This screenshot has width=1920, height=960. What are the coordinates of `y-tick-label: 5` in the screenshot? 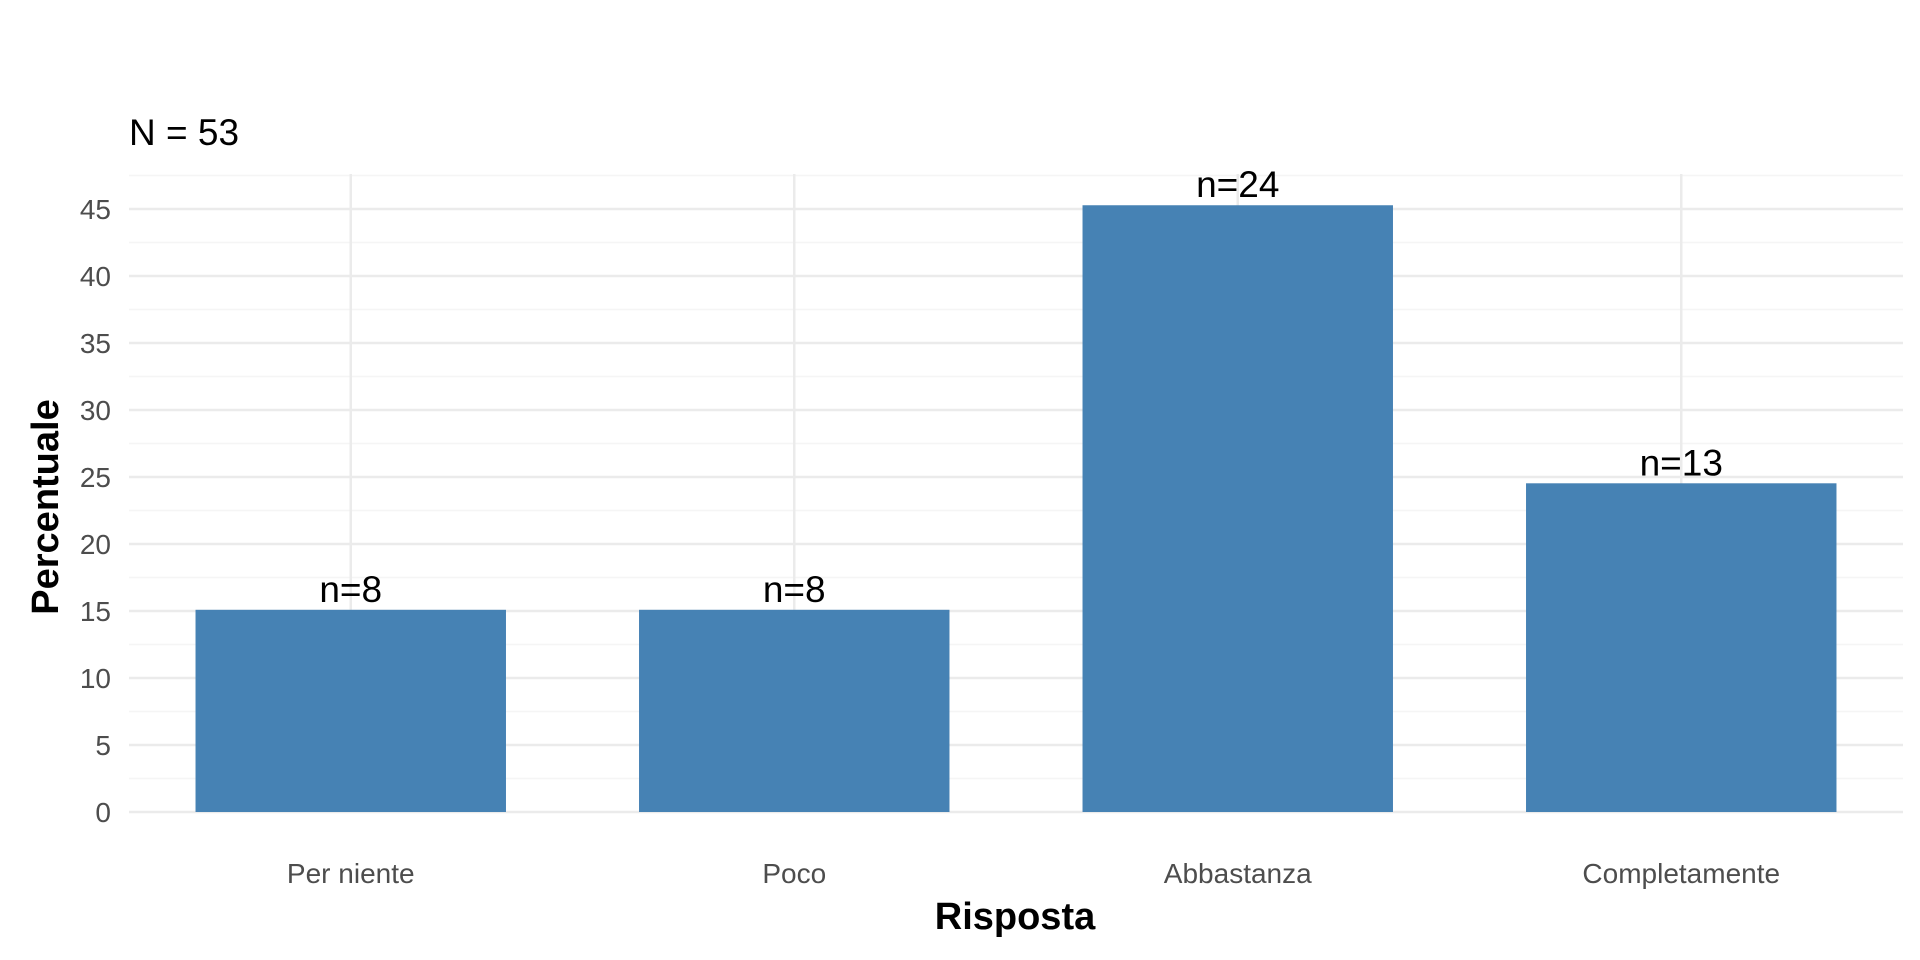 It's located at (103, 745).